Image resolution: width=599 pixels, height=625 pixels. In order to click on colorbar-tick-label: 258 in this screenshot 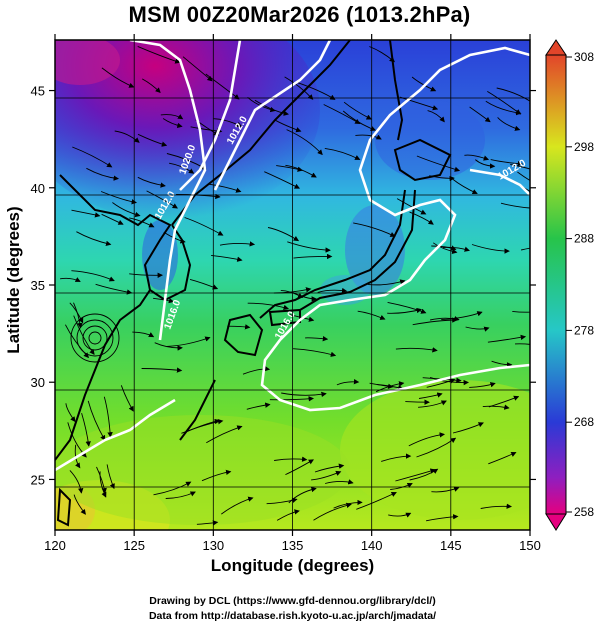, I will do `click(584, 512)`.